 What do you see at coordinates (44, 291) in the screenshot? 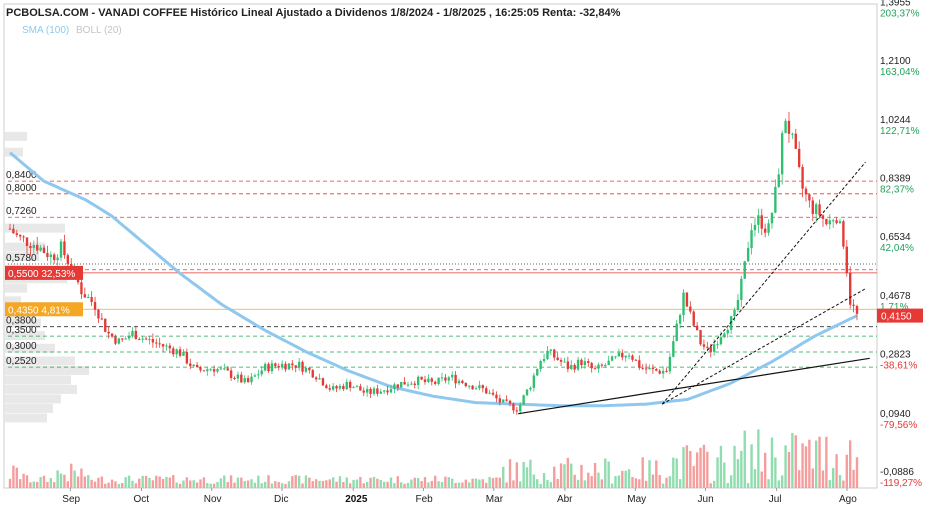
I see `price-badges: 0,5500 32,53% 0,4350 4,81%` at bounding box center [44, 291].